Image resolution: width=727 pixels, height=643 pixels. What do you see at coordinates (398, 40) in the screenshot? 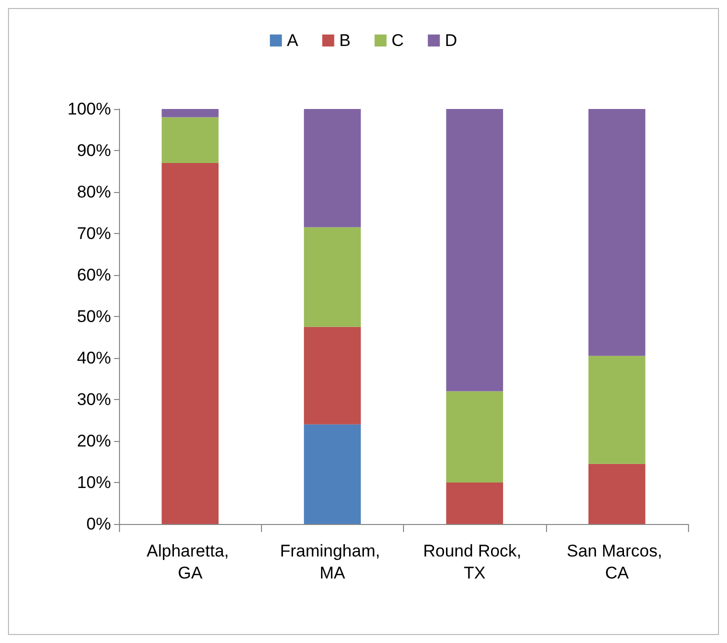
I see `legend-label: C` at bounding box center [398, 40].